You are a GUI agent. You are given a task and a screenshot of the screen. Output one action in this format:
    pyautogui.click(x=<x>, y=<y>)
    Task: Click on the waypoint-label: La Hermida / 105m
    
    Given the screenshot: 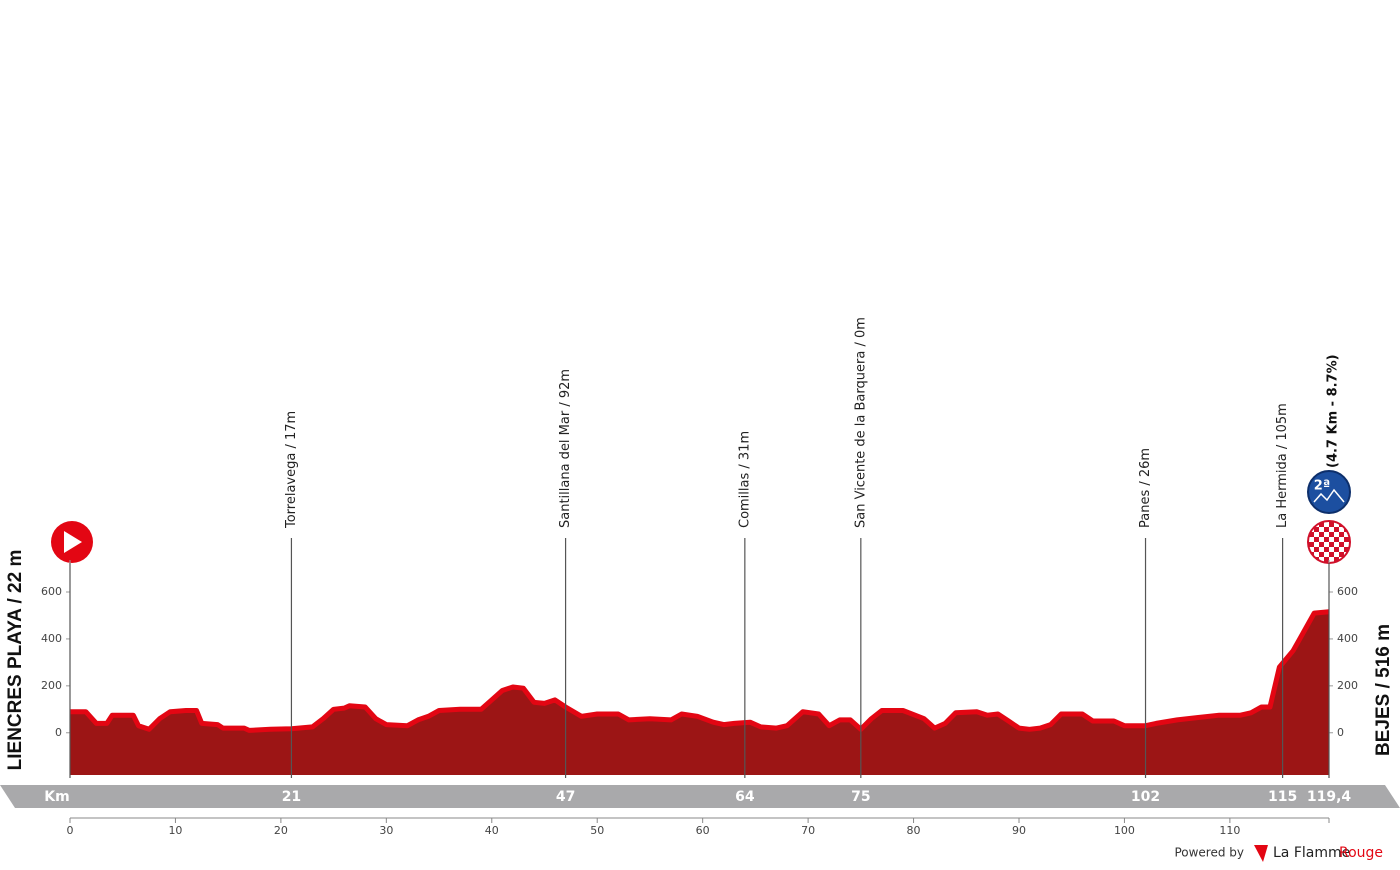 What is the action you would take?
    pyautogui.click(x=1282, y=465)
    